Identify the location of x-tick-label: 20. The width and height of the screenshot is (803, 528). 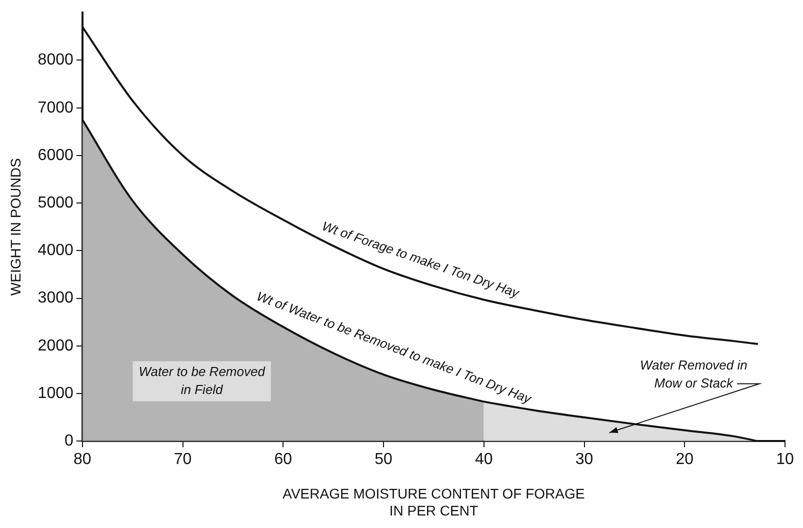
(685, 459).